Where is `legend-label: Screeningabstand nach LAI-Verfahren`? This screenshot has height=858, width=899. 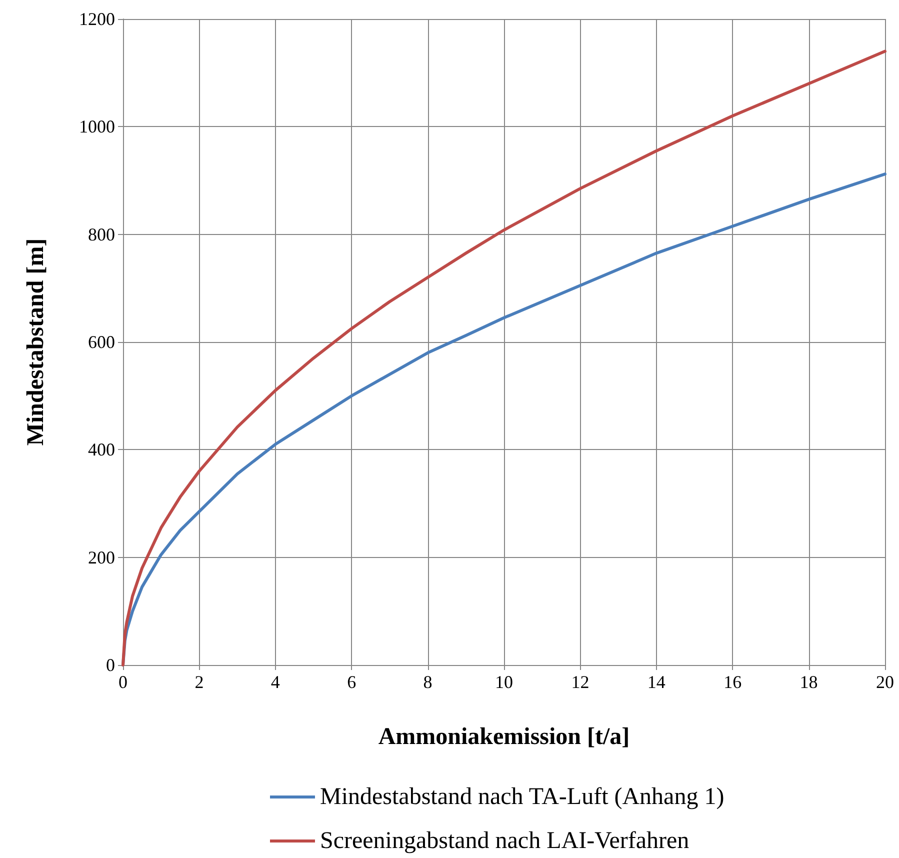 legend-label: Screeningabstand nach LAI-Verfahren is located at coordinates (505, 841).